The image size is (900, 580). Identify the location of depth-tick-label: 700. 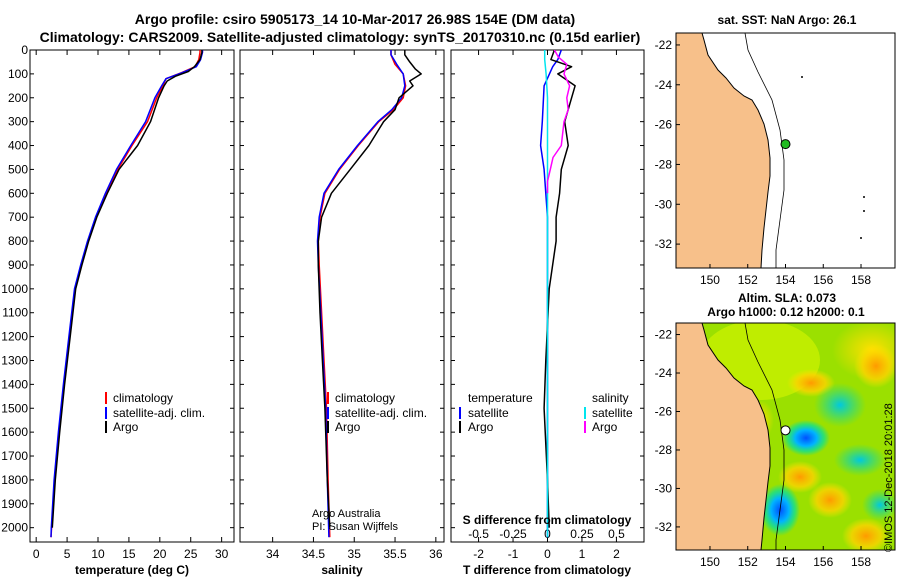
(18, 217).